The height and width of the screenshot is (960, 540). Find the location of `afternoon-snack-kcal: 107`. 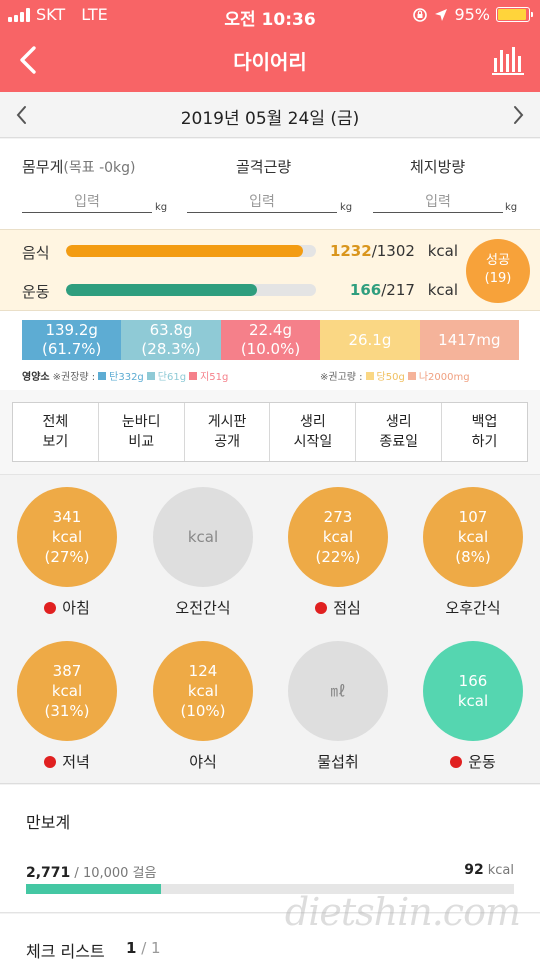

afternoon-snack-kcal: 107 is located at coordinates (473, 517).